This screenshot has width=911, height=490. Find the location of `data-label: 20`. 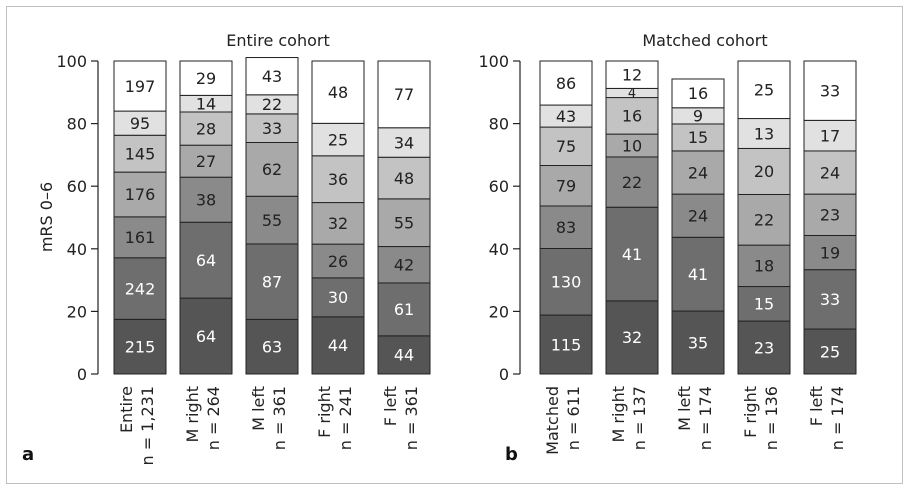

data-label: 20 is located at coordinates (764, 171).